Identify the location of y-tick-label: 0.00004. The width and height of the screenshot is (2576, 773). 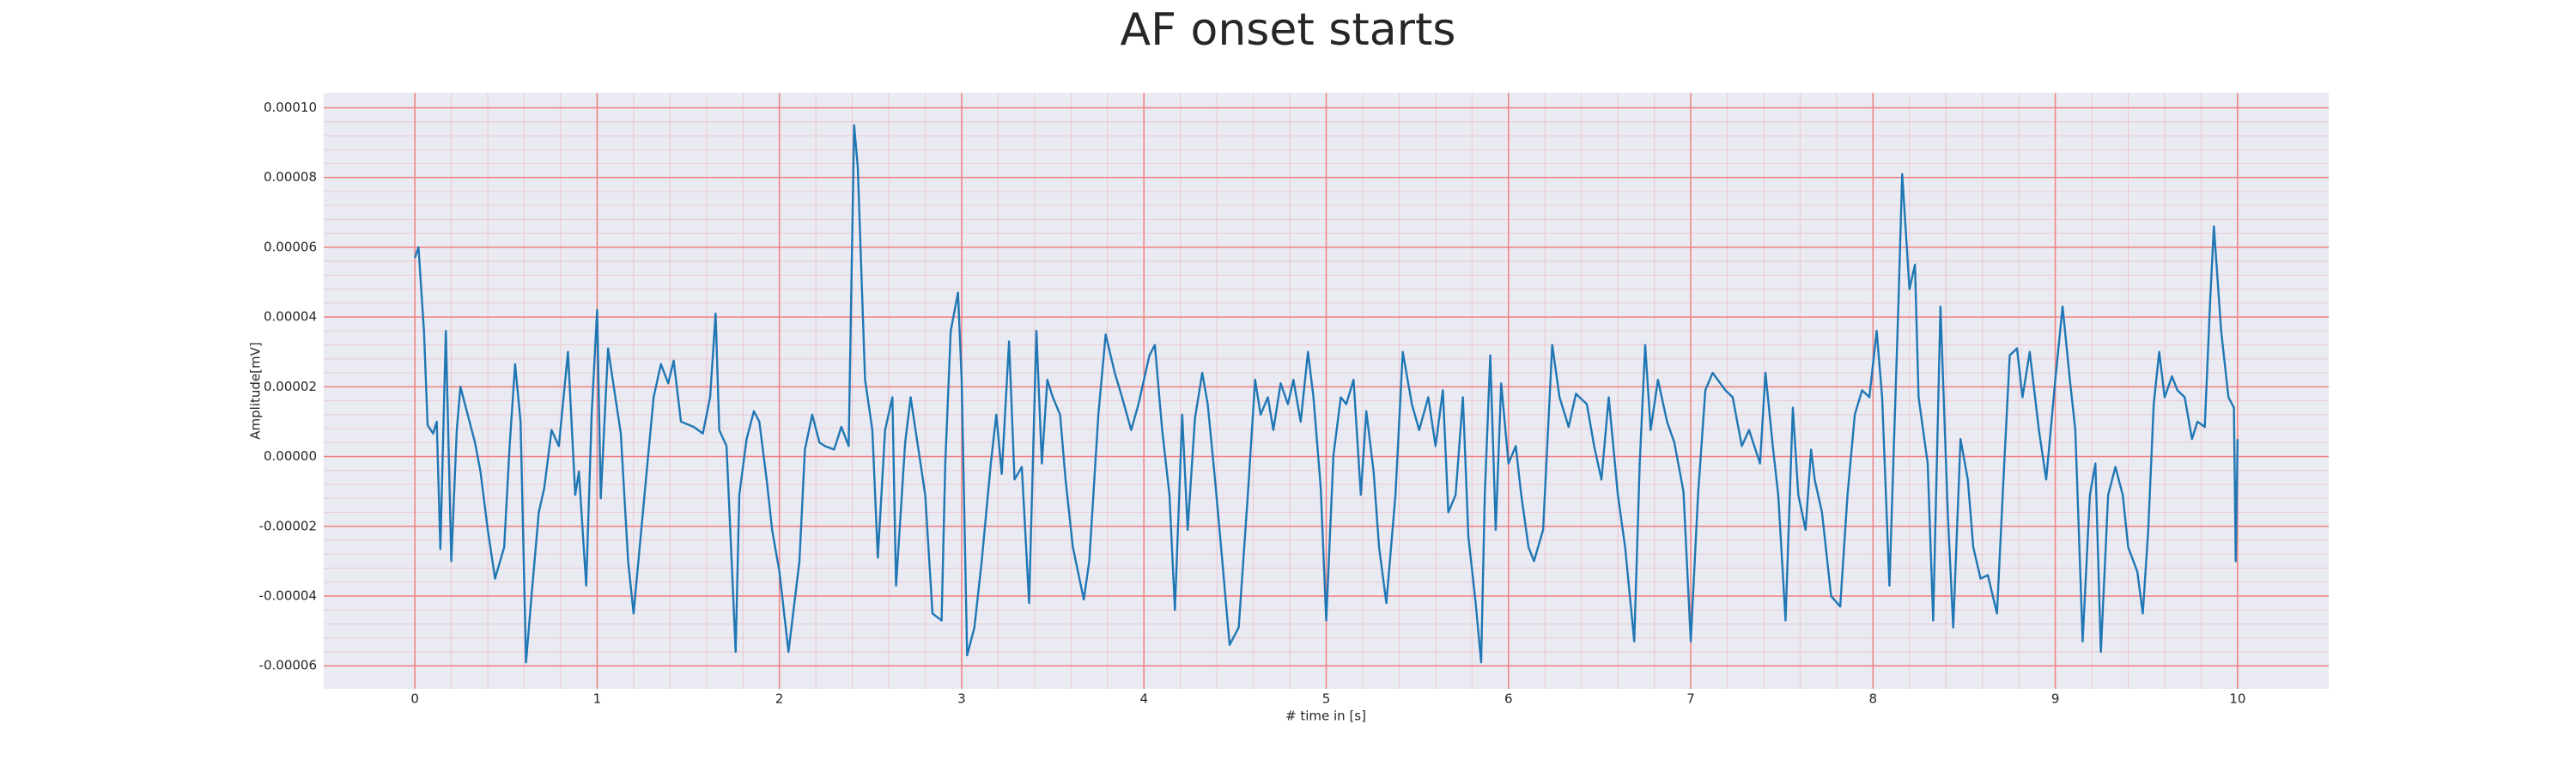
(291, 317).